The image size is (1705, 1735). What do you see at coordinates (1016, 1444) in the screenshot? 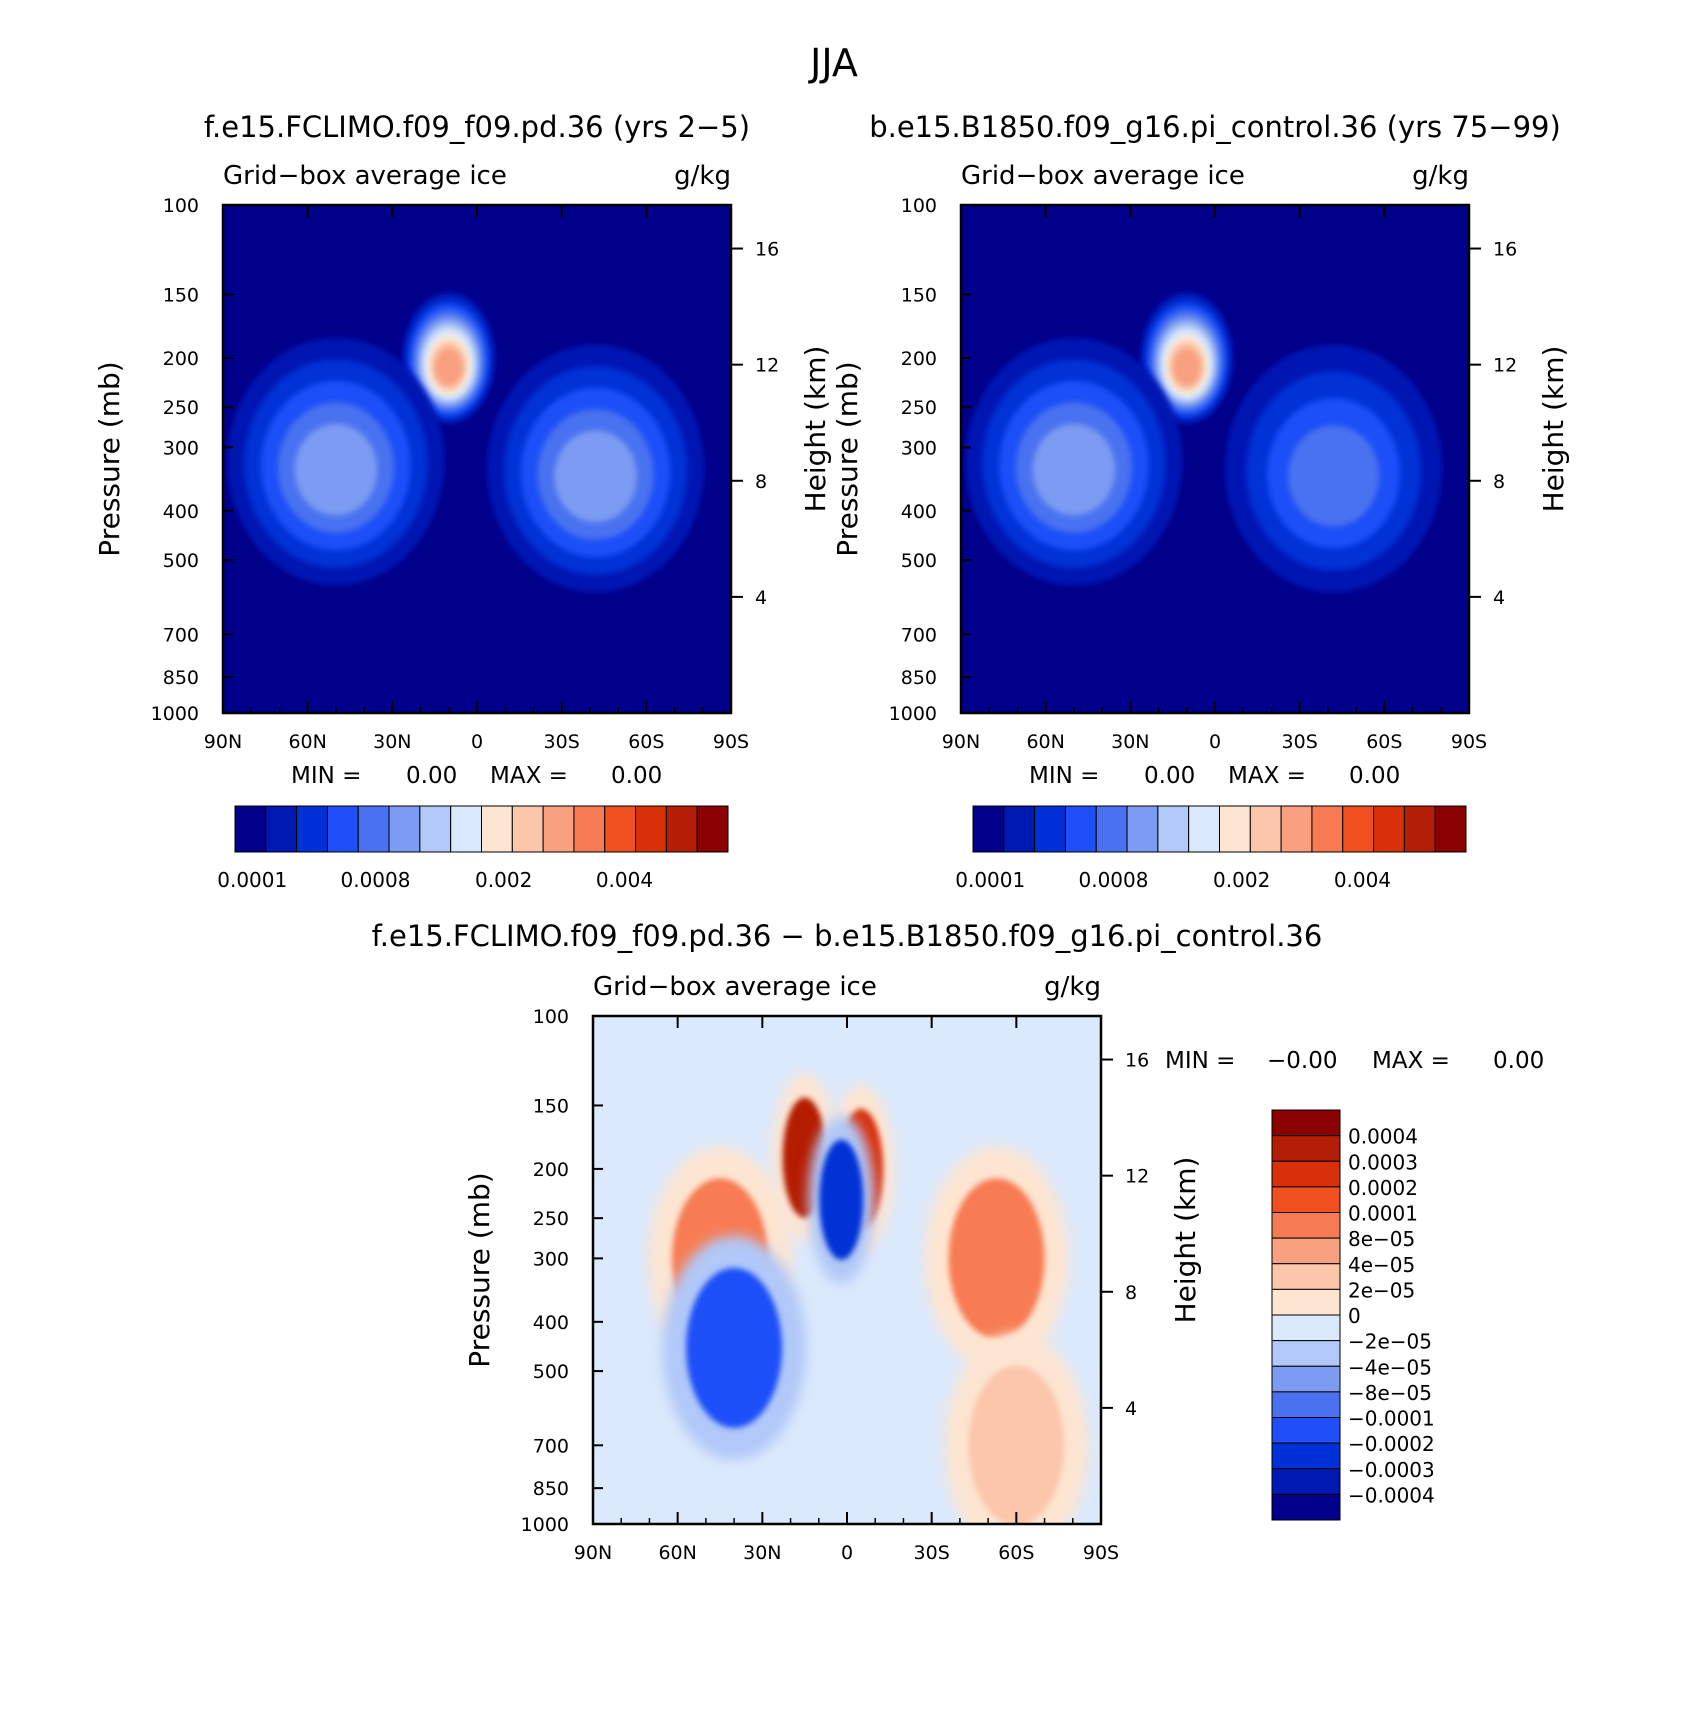
I see `feature-blob` at bounding box center [1016, 1444].